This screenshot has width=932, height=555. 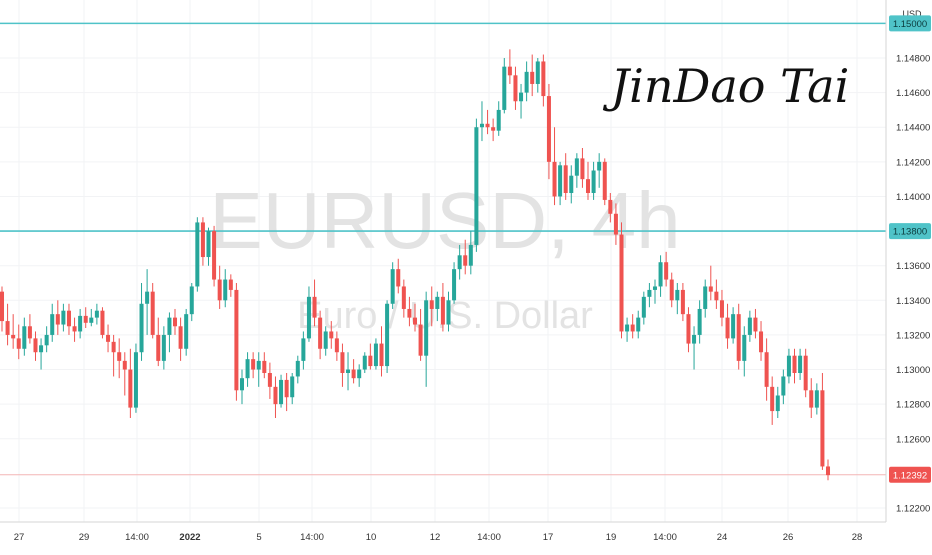 I want to click on price-tick-label: 1.14000, so click(x=913, y=197).